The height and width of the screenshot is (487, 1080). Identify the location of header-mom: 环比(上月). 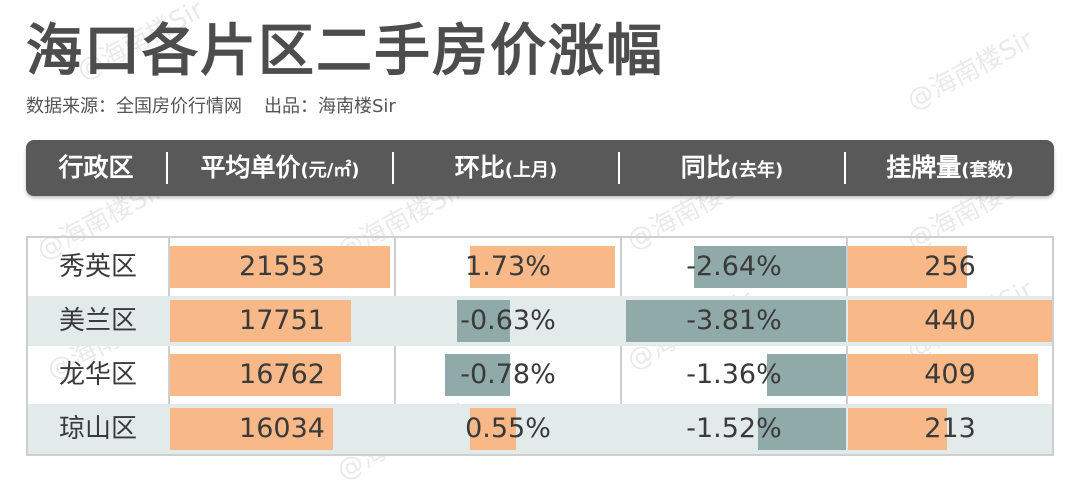
(506, 167).